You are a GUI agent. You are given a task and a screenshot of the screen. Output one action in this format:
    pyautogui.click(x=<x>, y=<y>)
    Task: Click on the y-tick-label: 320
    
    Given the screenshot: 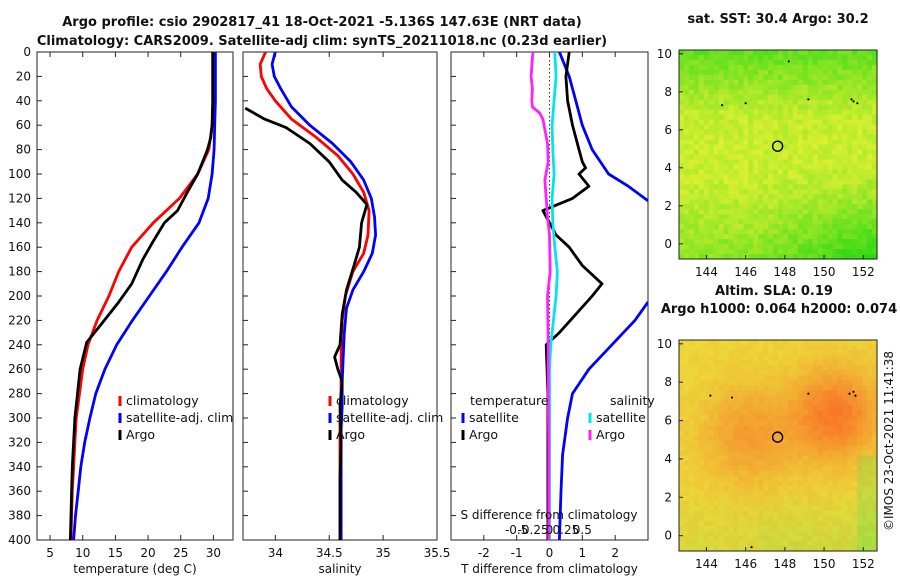 What is the action you would take?
    pyautogui.click(x=19, y=442)
    